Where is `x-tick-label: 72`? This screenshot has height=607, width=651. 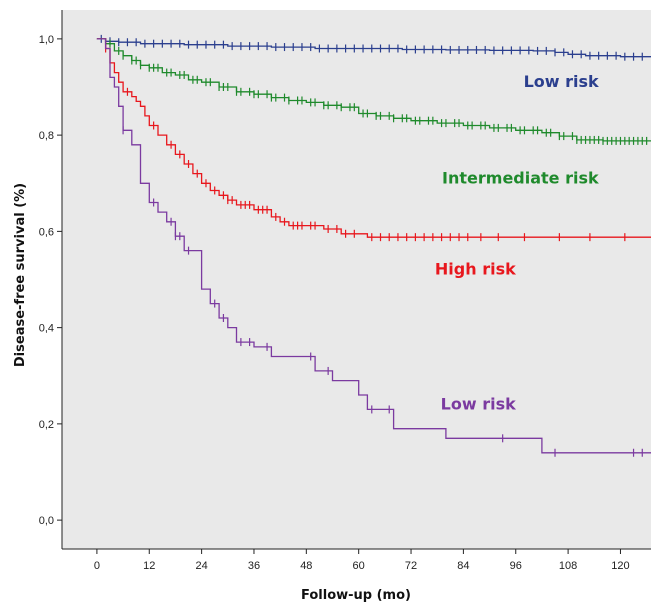
x-tick-label: 72 is located at coordinates (411, 566).